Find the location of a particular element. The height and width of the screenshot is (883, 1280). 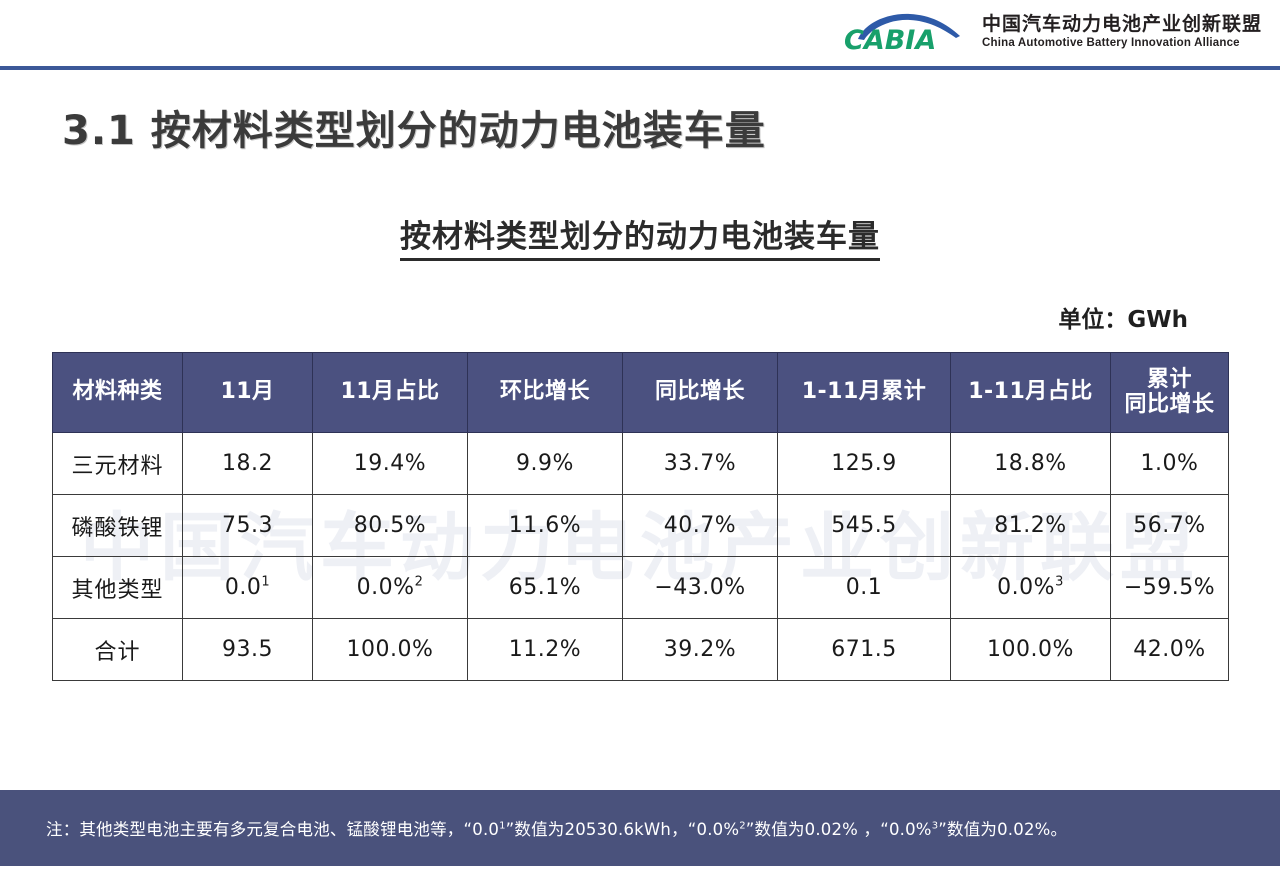

table-caption: 按材料类型划分的动力电池装车量 is located at coordinates (640, 236).